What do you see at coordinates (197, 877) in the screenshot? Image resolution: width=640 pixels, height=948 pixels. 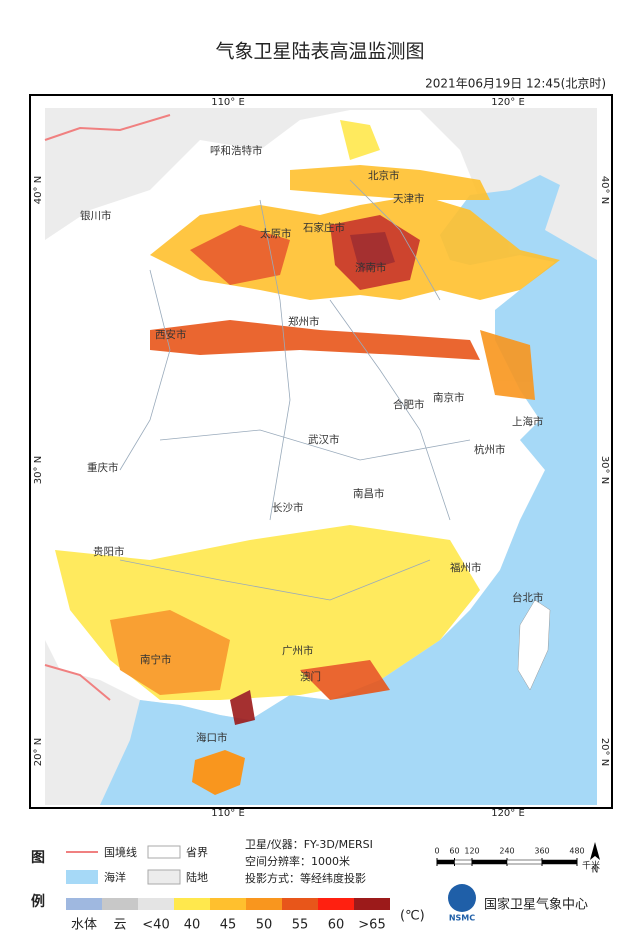 I see `legend-label: 陆地` at bounding box center [197, 877].